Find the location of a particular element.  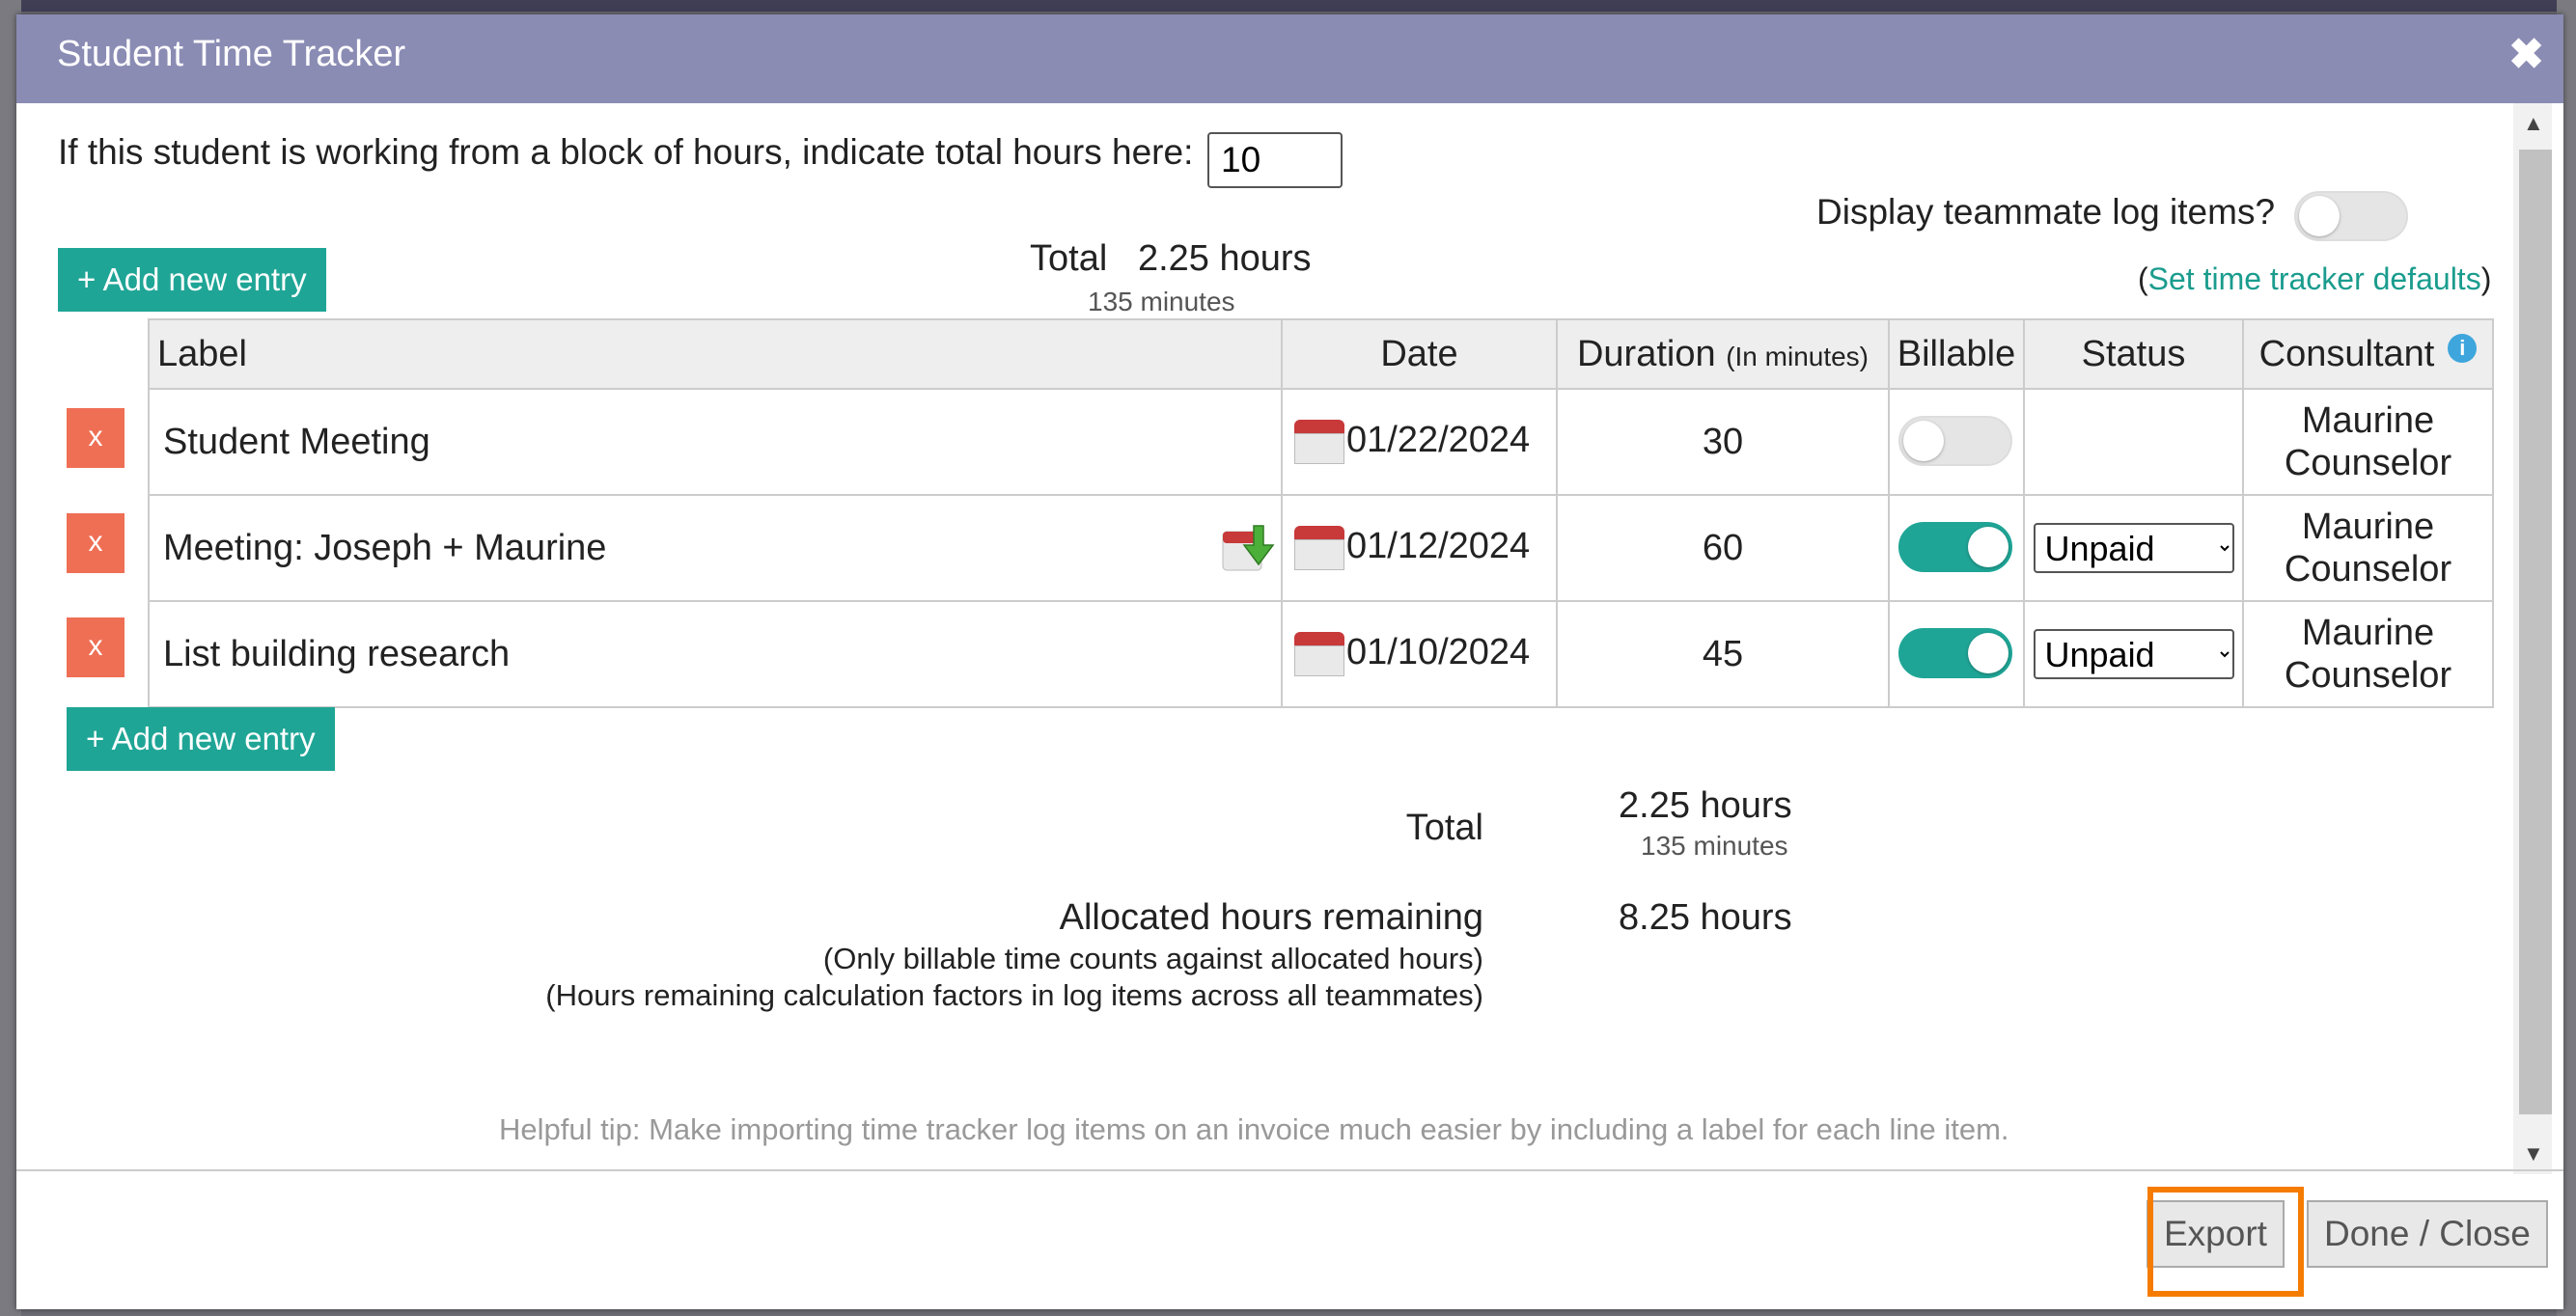

top-total-minutes: 135 minutes is located at coordinates (1161, 301).